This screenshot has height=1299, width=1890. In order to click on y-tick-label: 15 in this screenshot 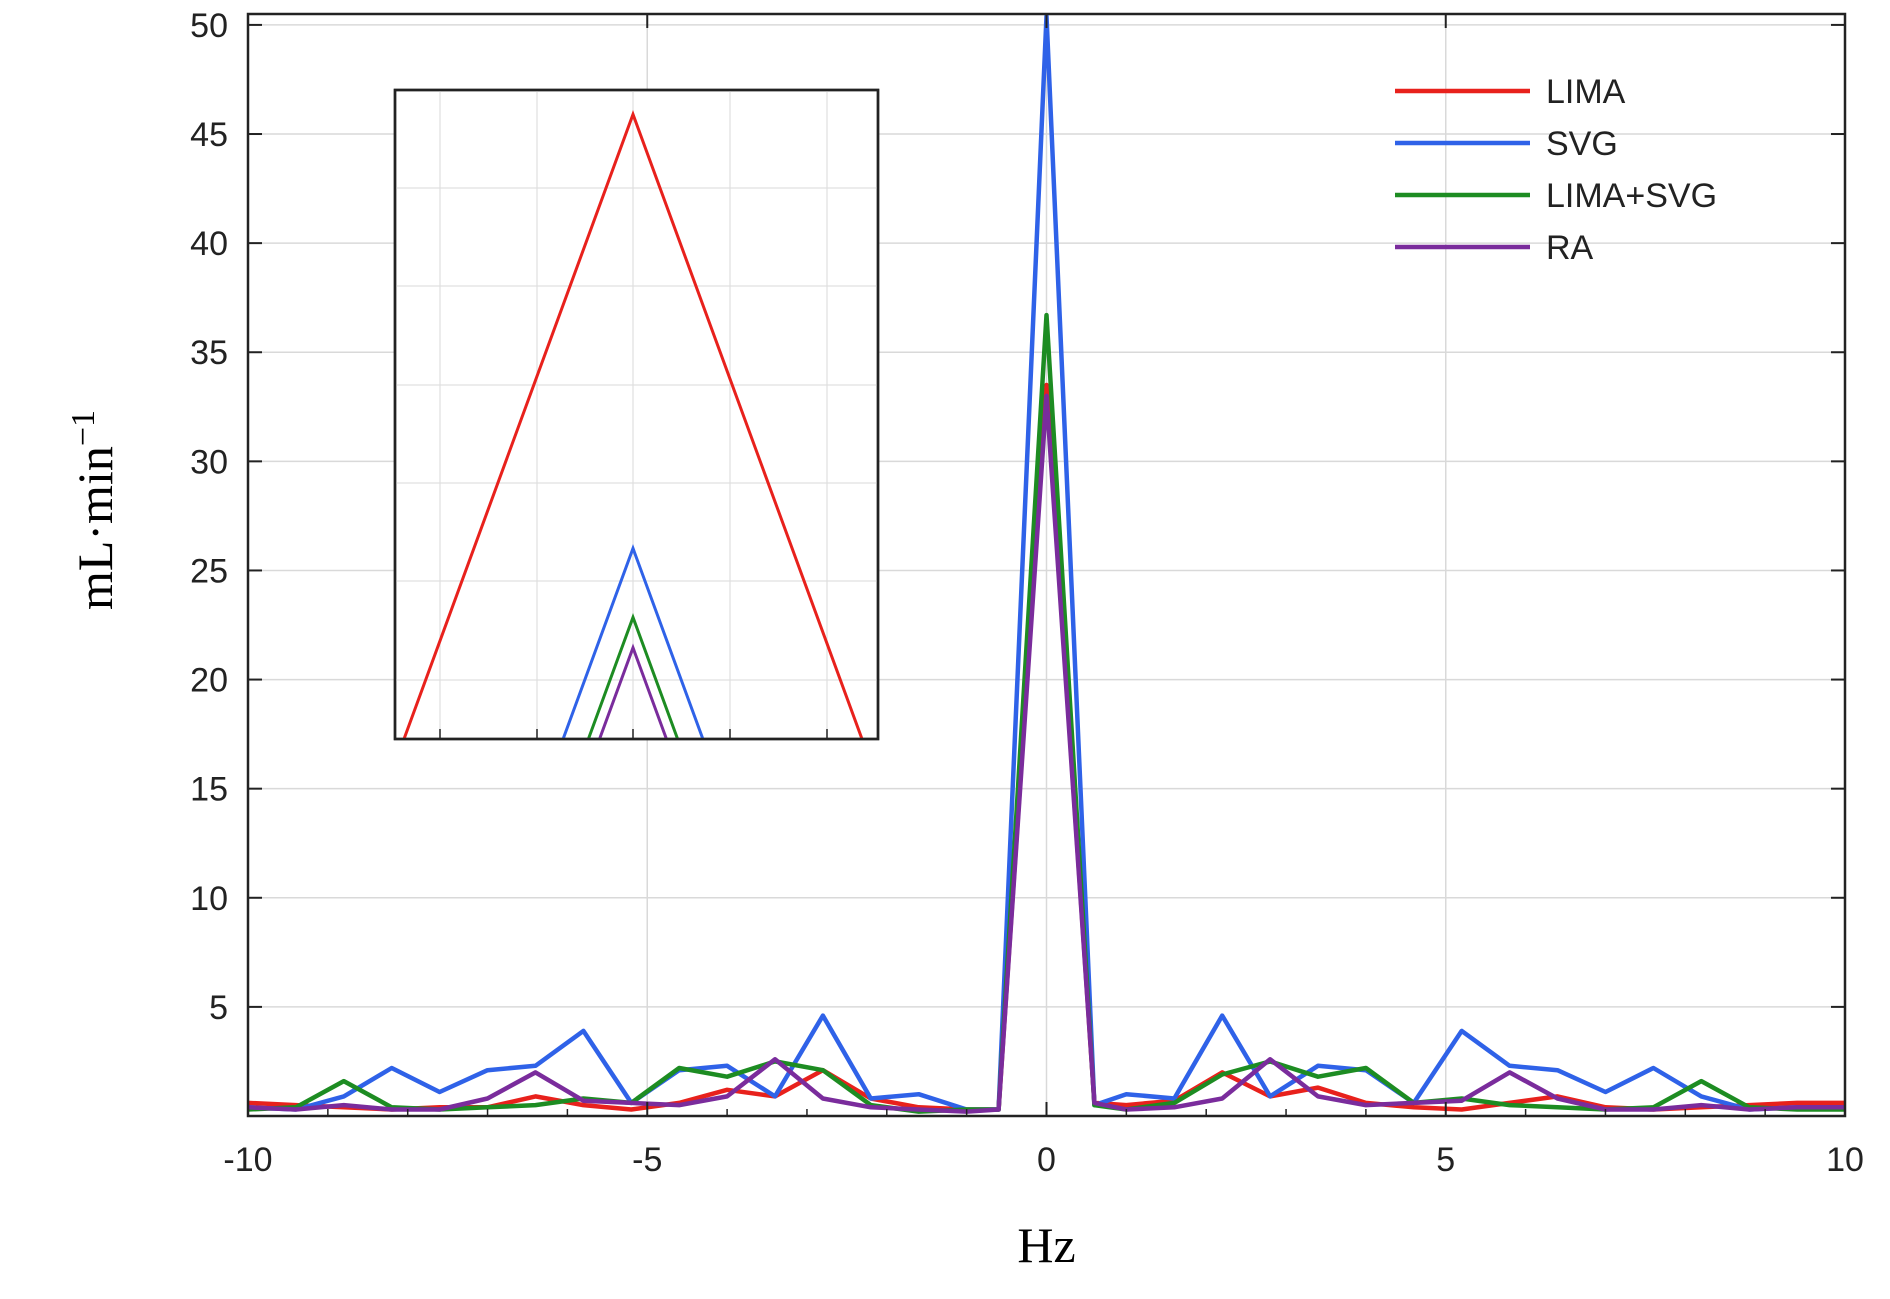, I will do `click(209, 790)`.